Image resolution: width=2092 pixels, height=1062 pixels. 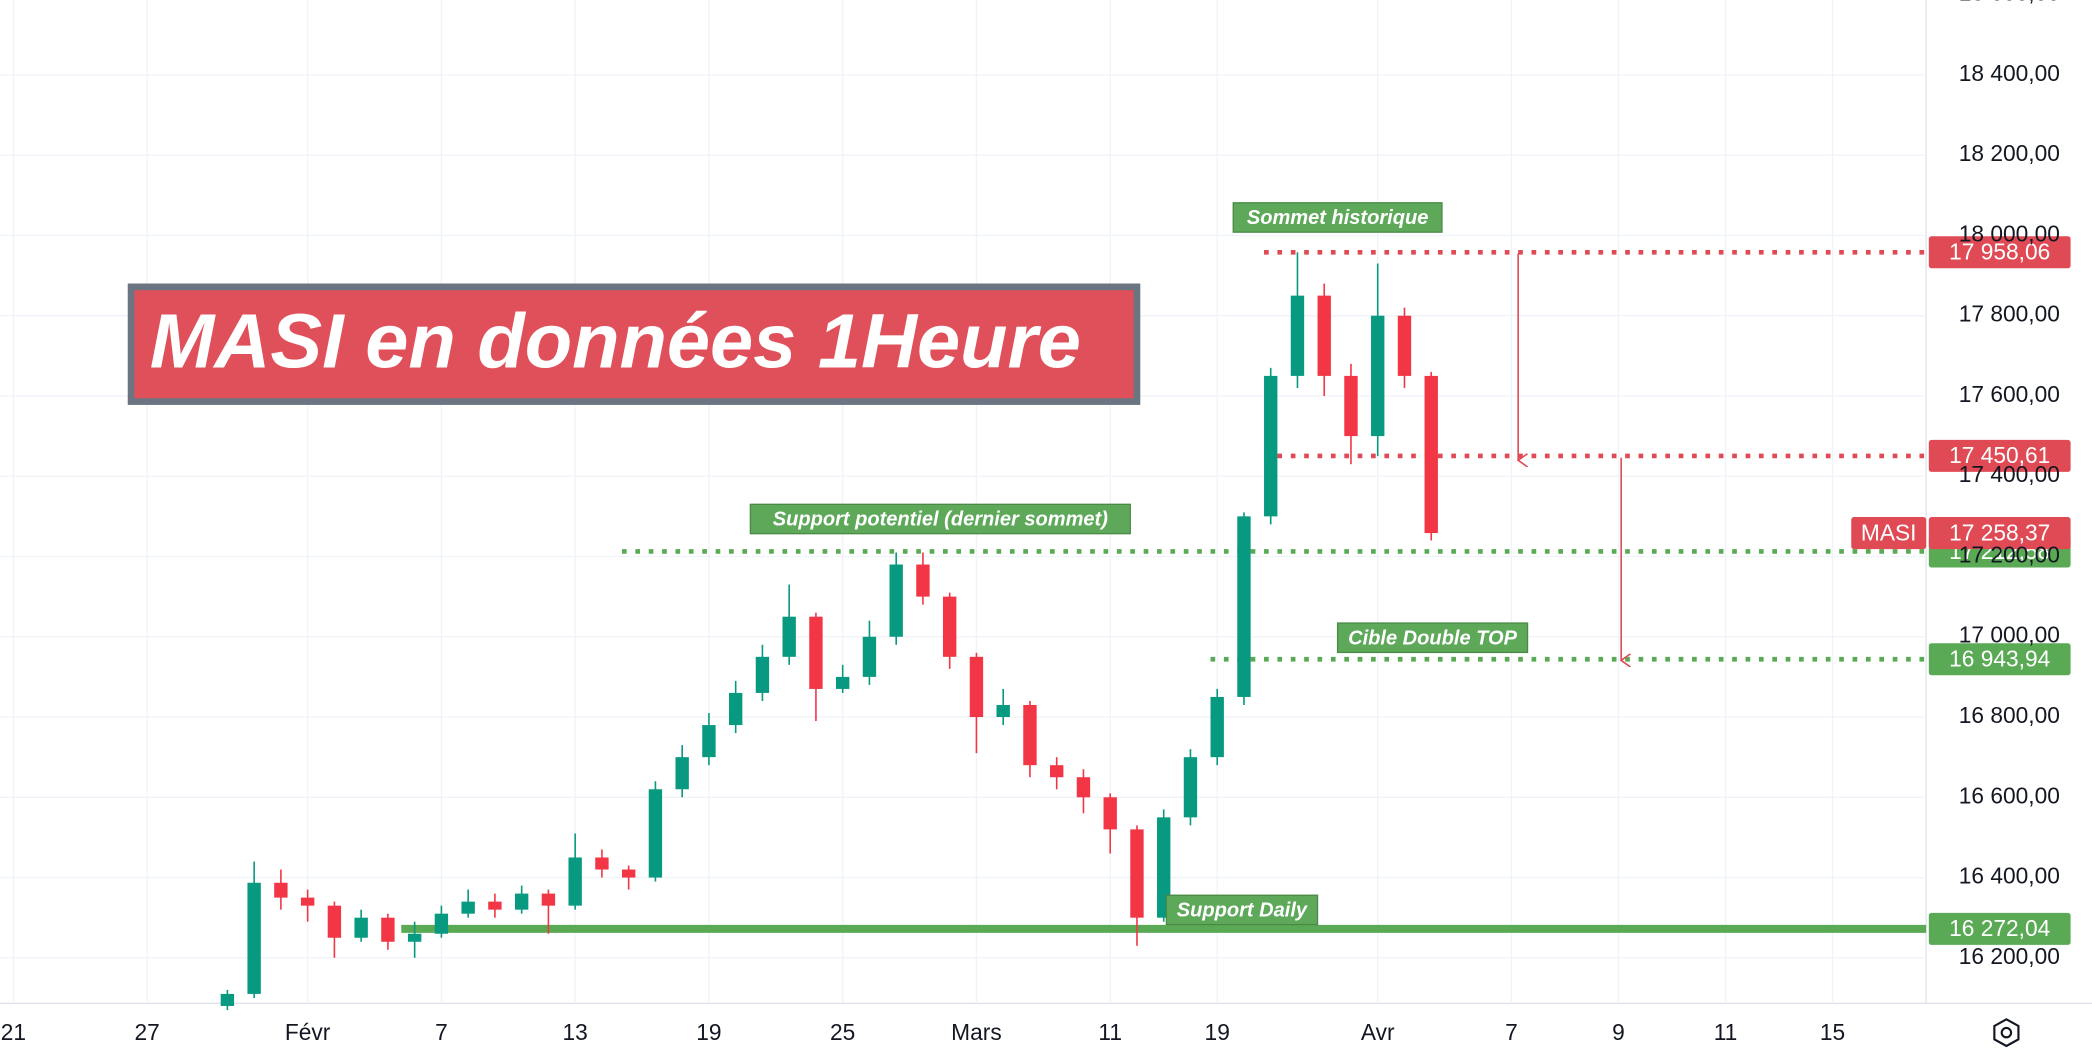 What do you see at coordinates (2009, 73) in the screenshot?
I see `y-tick-label: 18 400,00` at bounding box center [2009, 73].